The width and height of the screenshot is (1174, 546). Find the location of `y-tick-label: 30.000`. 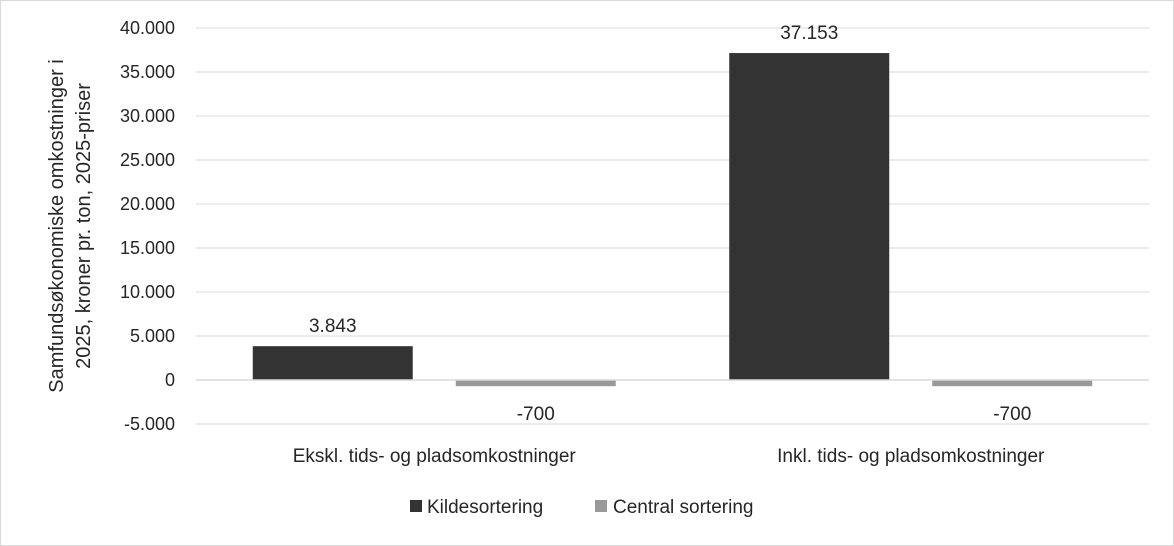

y-tick-label: 30.000 is located at coordinates (147, 116).